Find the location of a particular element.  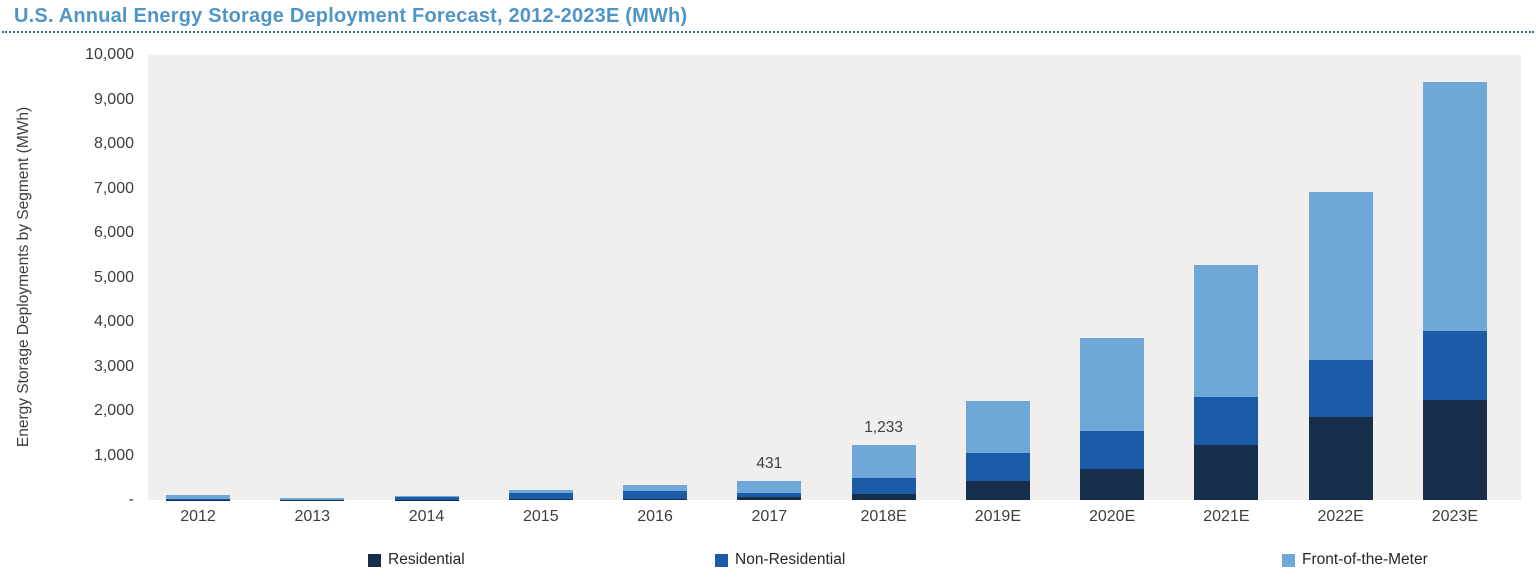

legend-swatch-non_residential is located at coordinates (721, 560).